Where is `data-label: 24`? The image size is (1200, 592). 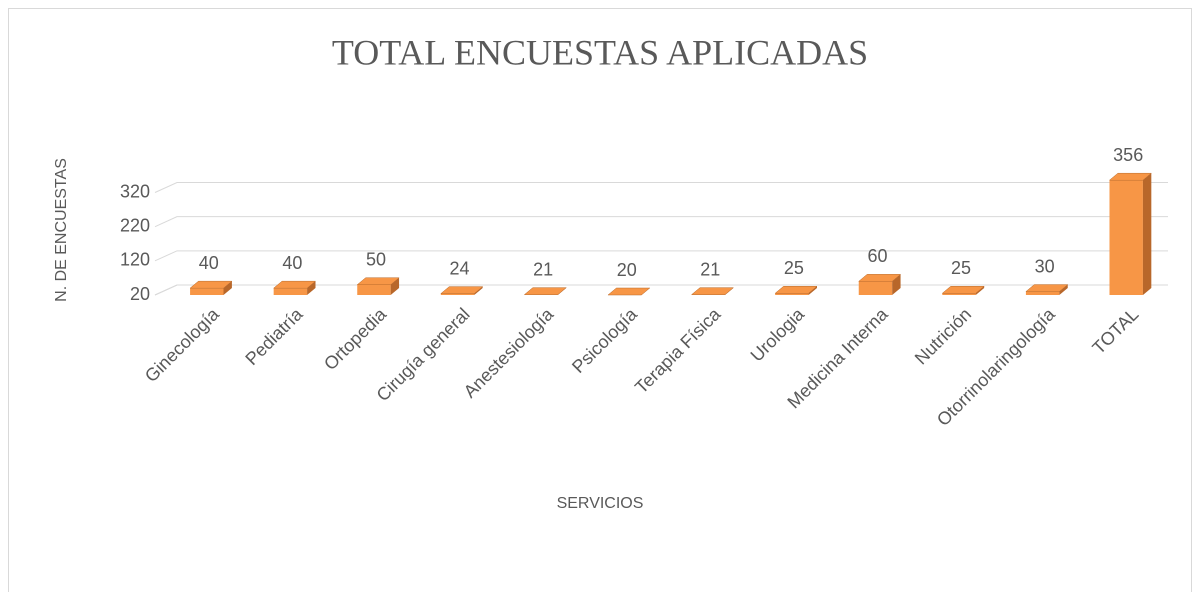
data-label: 24 is located at coordinates (460, 268).